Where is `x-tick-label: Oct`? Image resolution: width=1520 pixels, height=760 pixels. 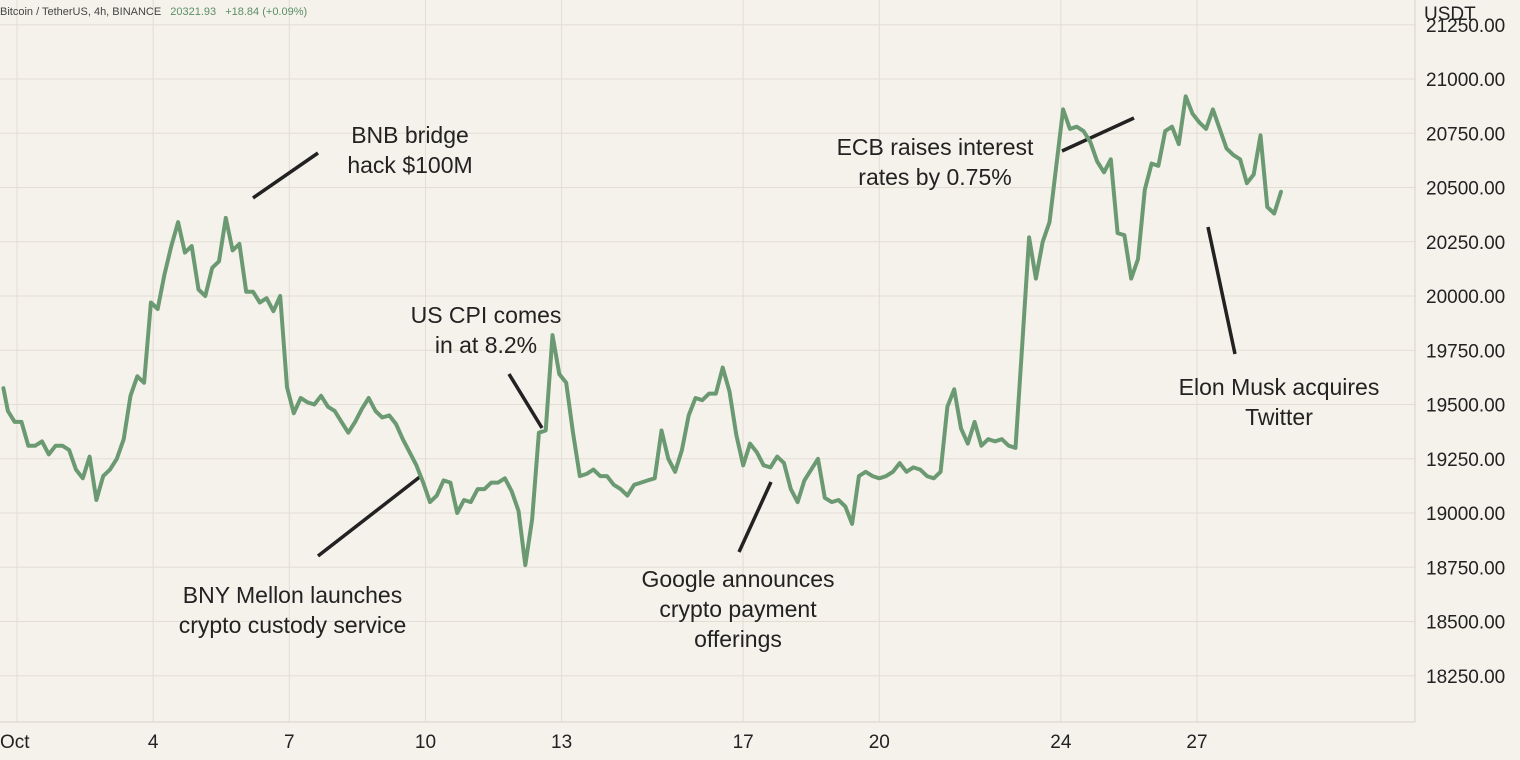 x-tick-label: Oct is located at coordinates (15, 742).